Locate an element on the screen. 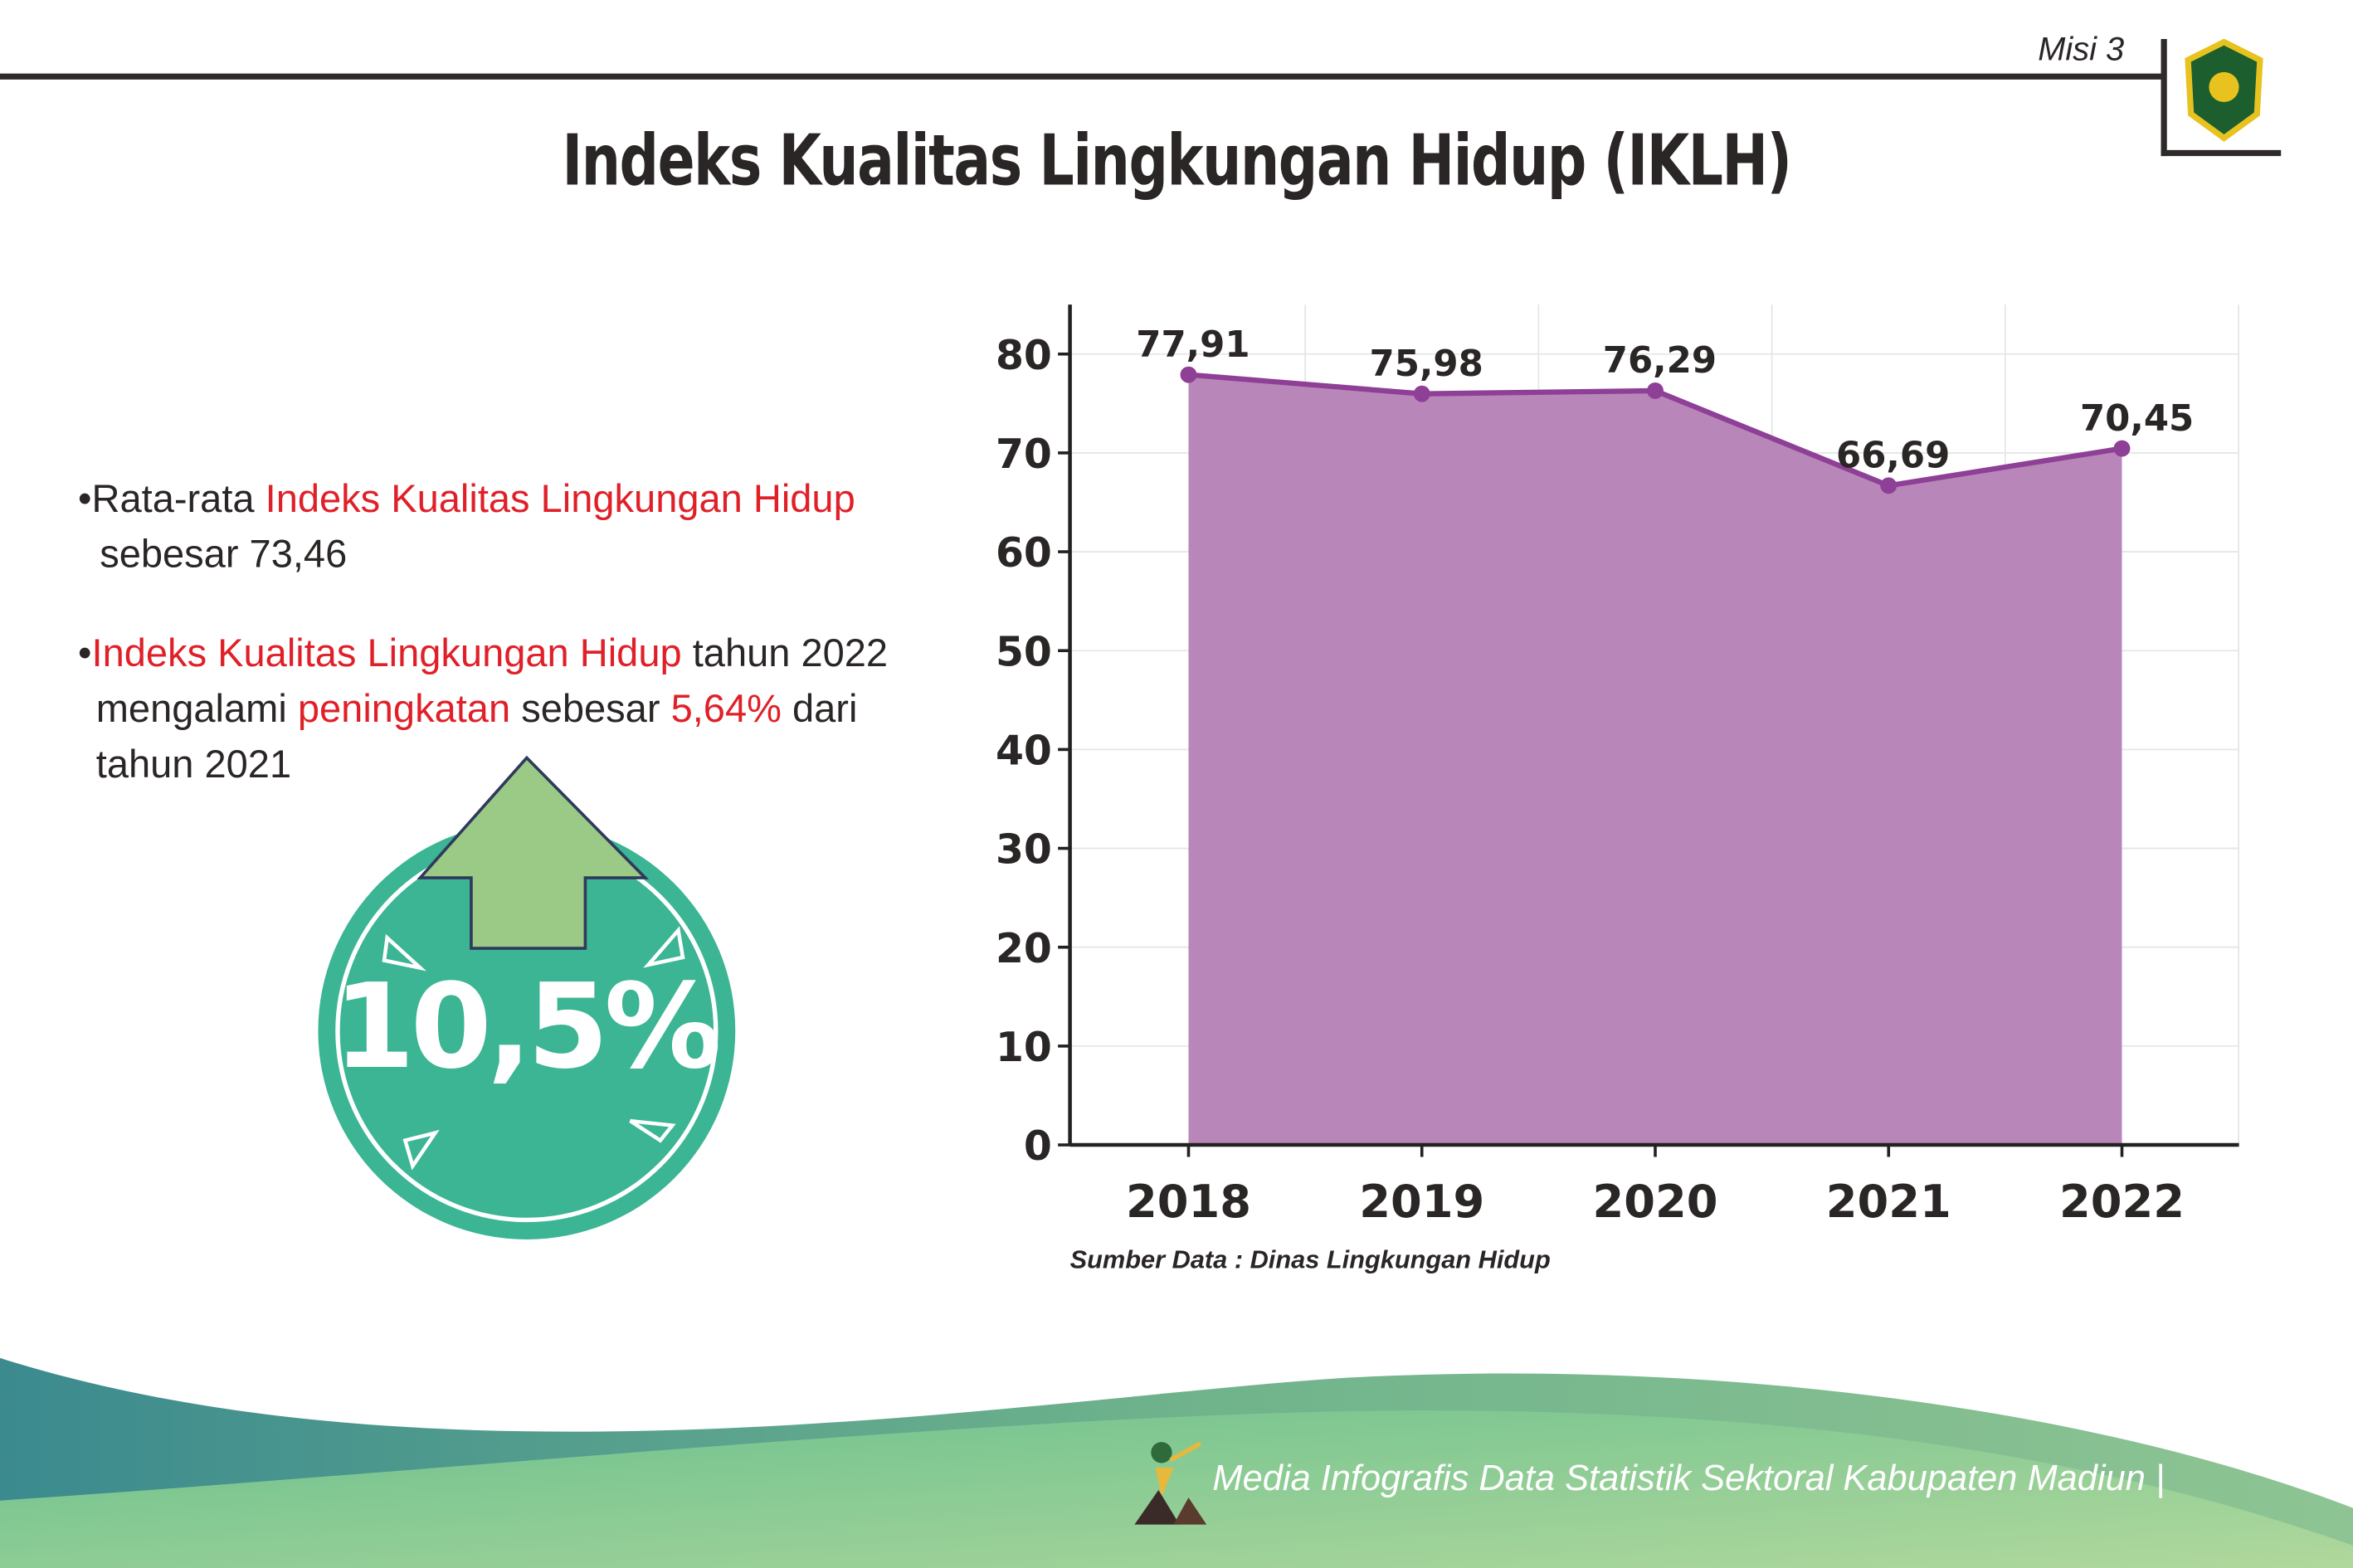 Image resolution: width=2353 pixels, height=1568 pixels. madiun-emblem-icon is located at coordinates (2224, 90).